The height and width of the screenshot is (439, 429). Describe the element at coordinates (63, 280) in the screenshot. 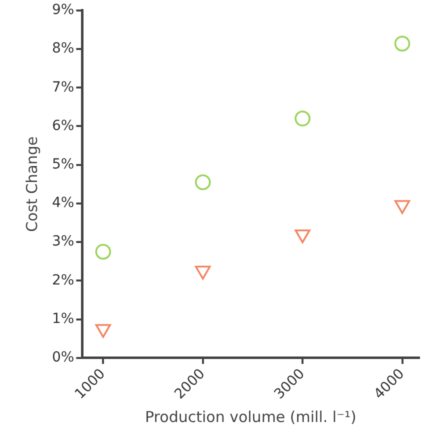

I see `y-tick-label: 2%` at that location.